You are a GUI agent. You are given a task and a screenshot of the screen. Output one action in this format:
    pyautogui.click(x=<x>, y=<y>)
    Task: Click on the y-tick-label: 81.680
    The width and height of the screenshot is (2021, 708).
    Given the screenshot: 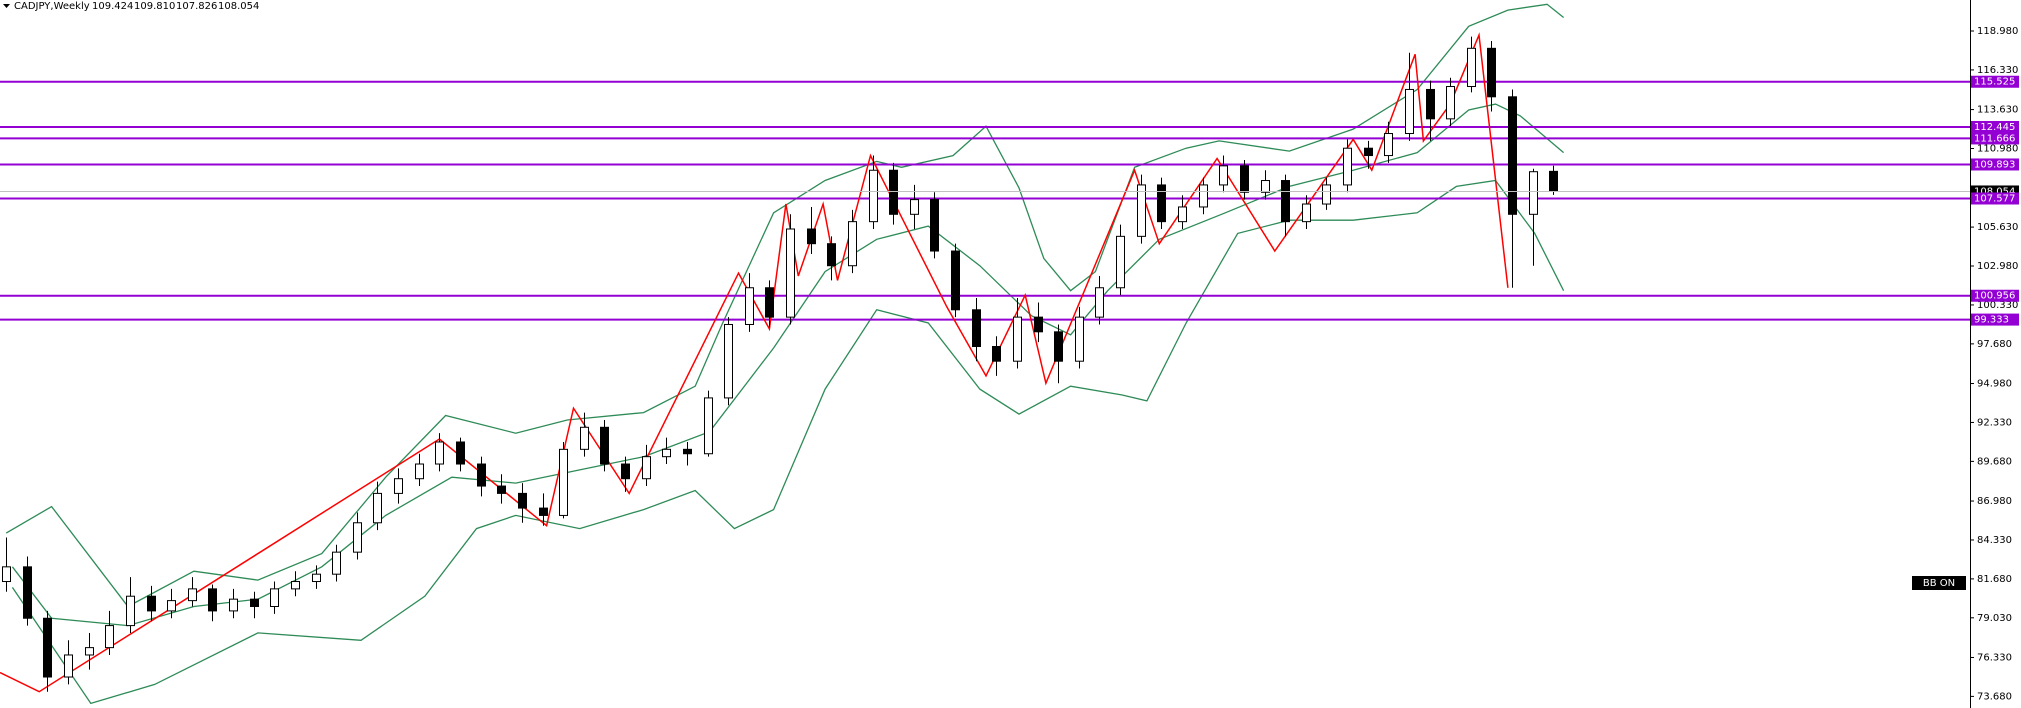 What is the action you would take?
    pyautogui.click(x=1994, y=579)
    